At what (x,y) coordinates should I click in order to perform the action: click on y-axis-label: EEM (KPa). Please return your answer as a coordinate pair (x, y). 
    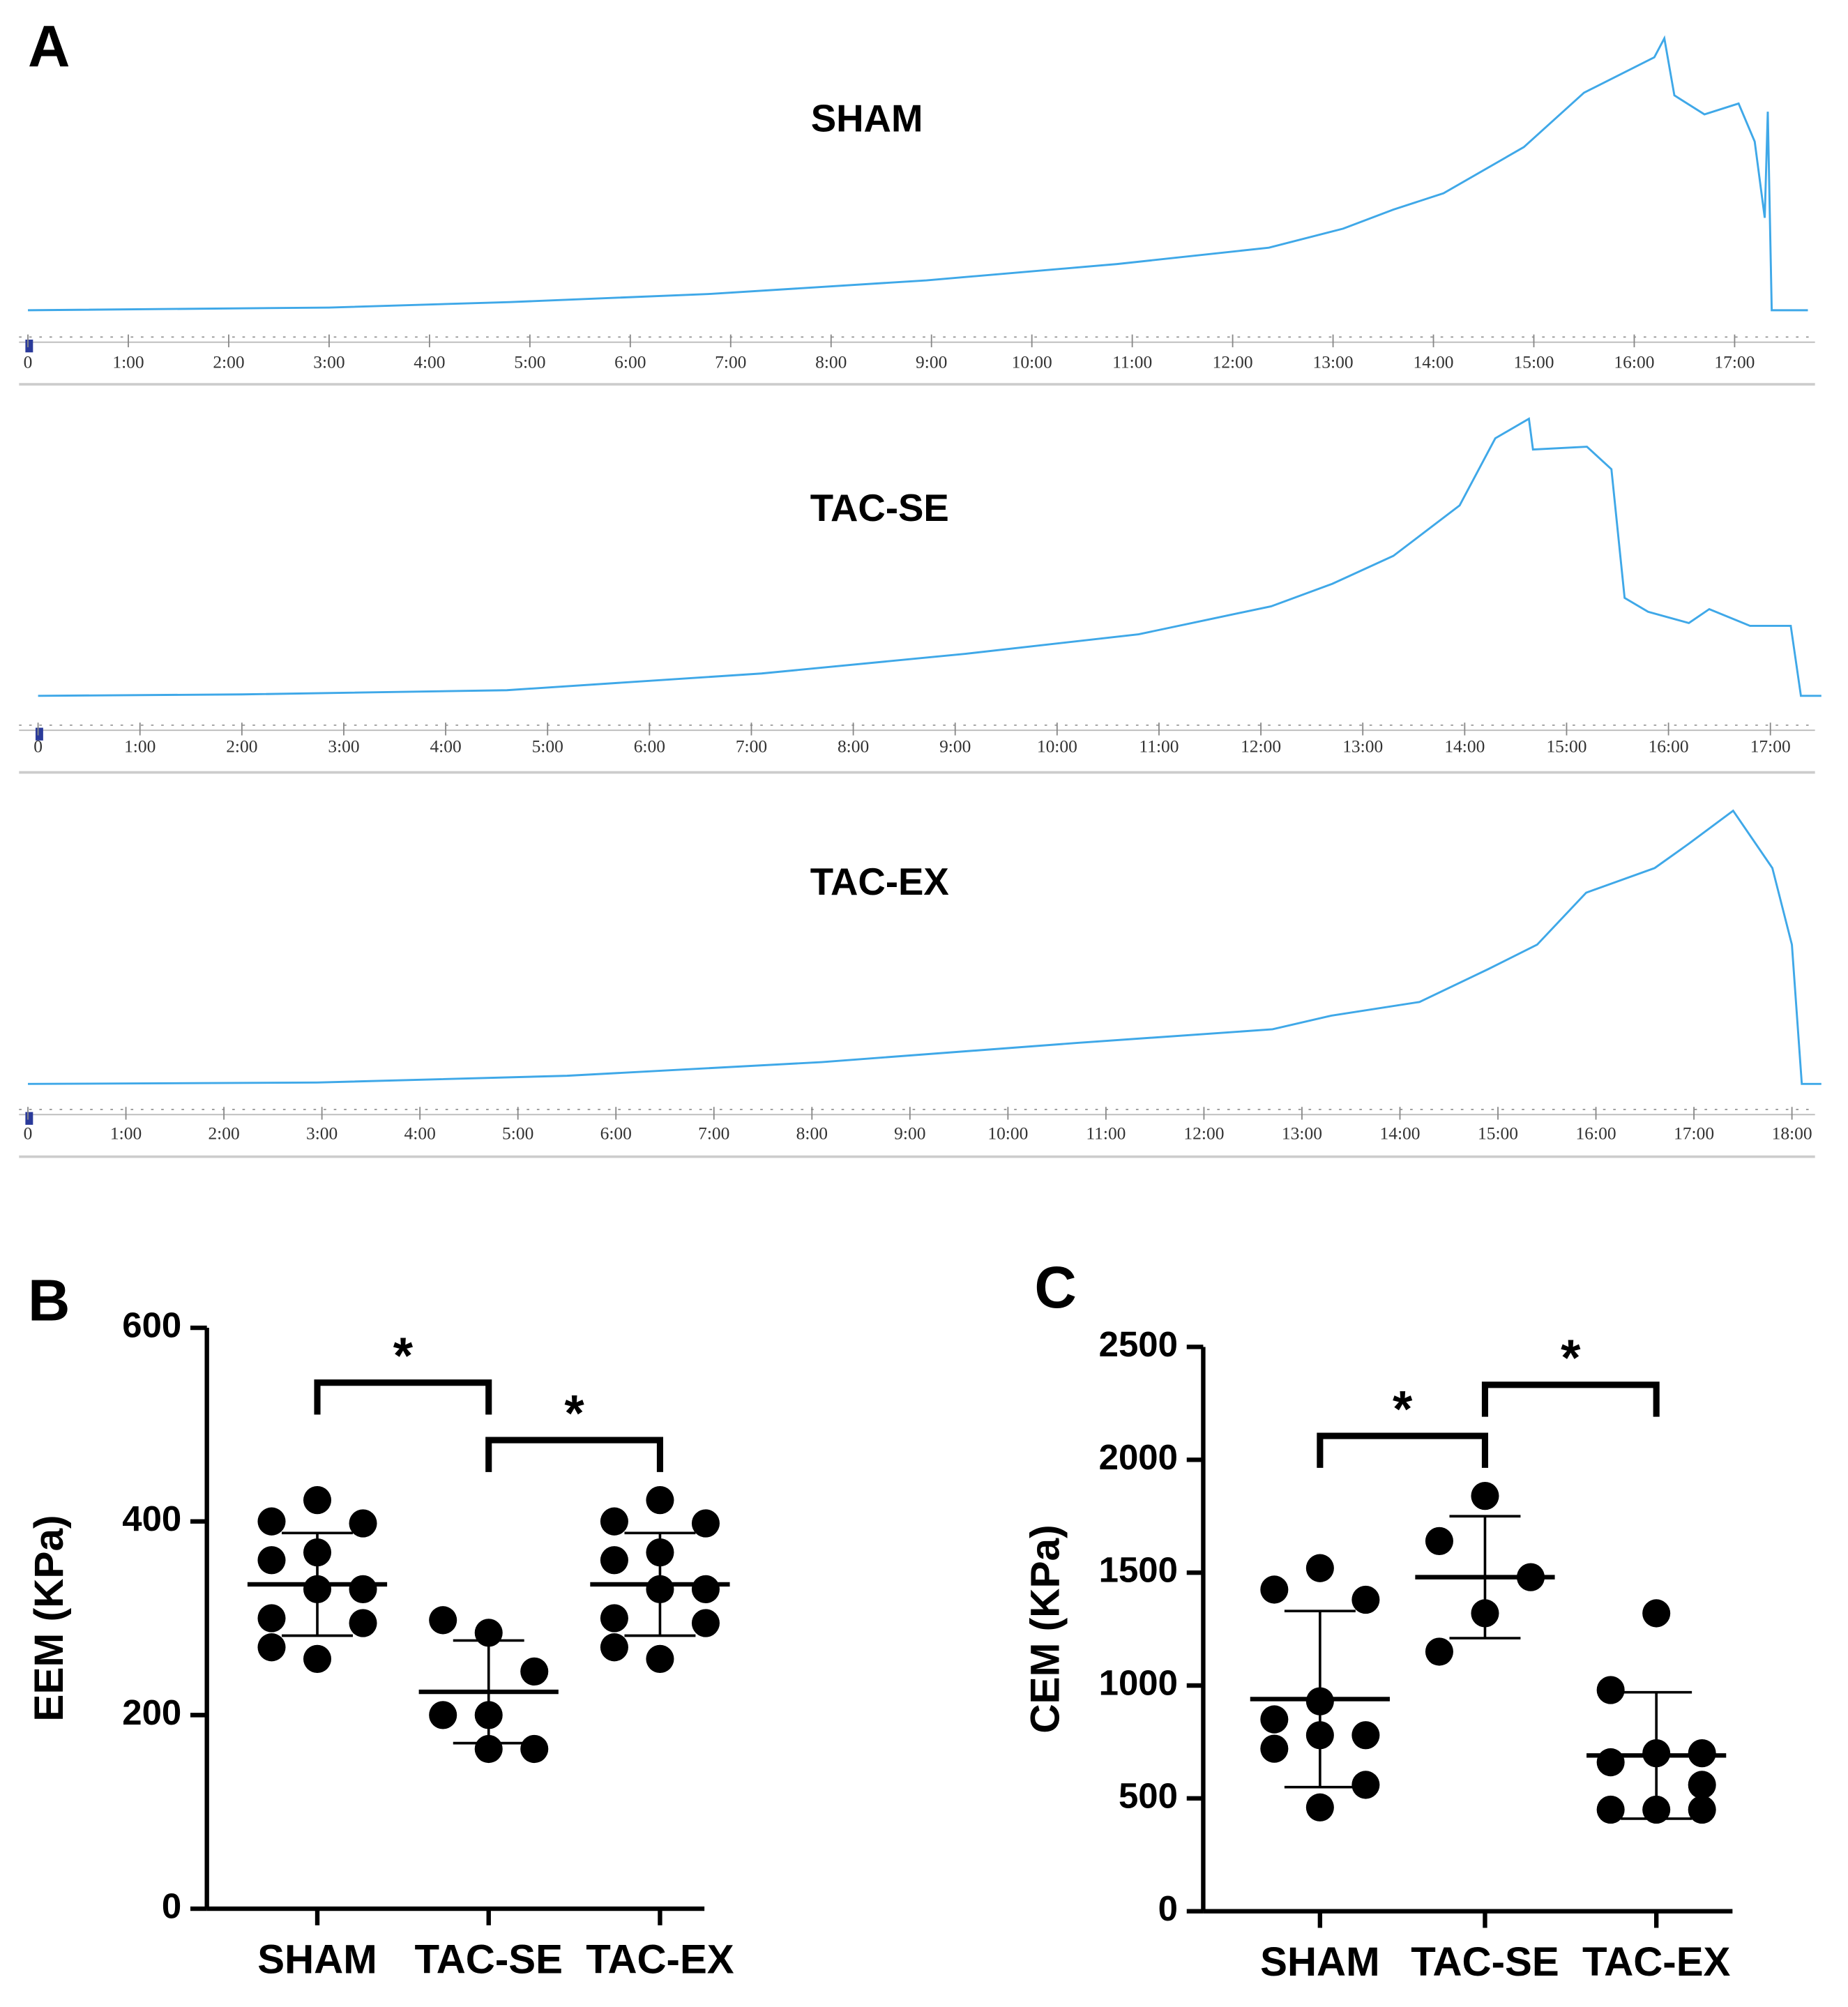
    Looking at the image, I should click on (49, 1618).